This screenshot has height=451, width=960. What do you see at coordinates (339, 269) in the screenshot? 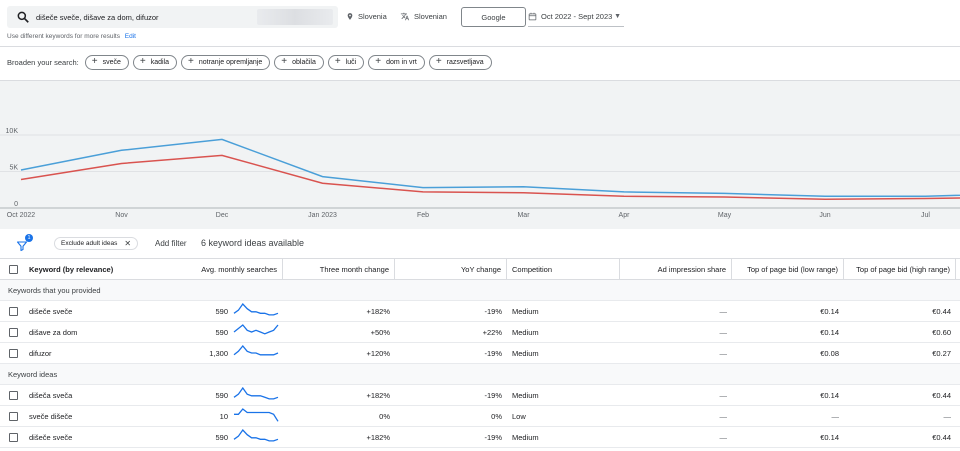
I see `col-header-three-month: Three month change` at bounding box center [339, 269].